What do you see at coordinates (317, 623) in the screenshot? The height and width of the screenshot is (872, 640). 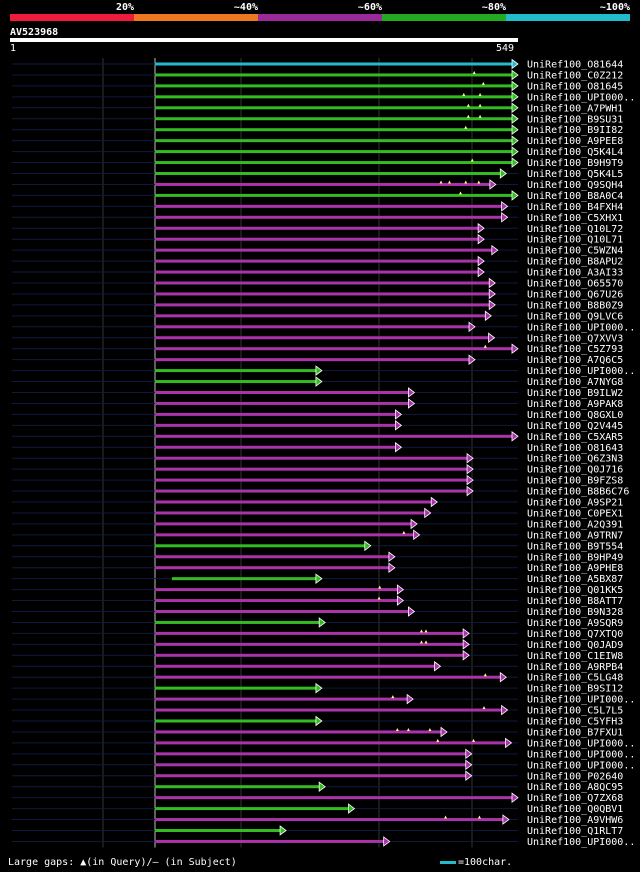 I see `hit-row: UniRef100_A9SQR9` at bounding box center [317, 623].